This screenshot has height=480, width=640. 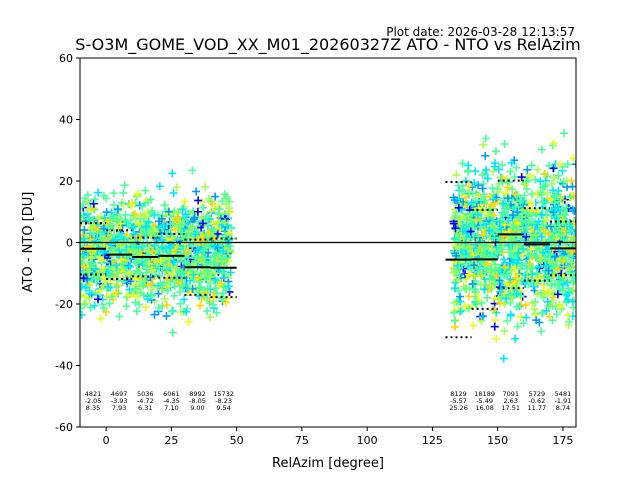 I want to click on bin-std-label: 17.51, so click(x=510, y=408).